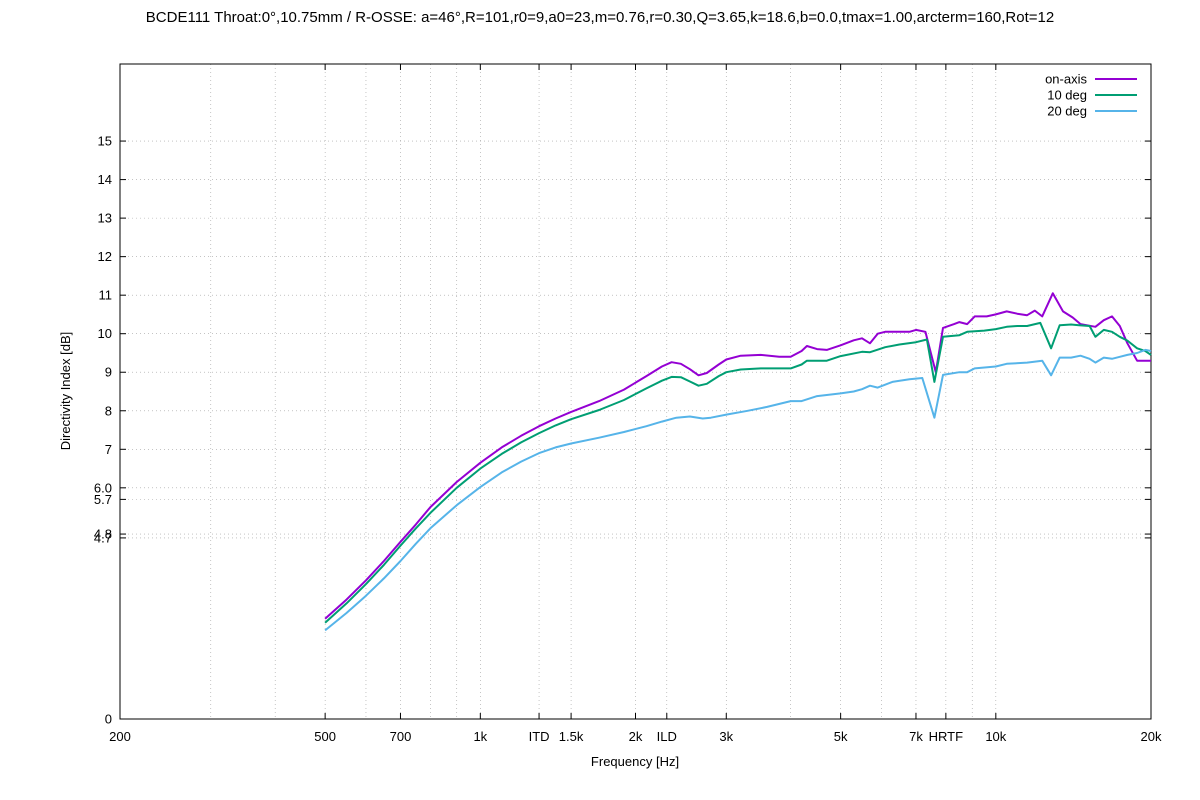 This screenshot has width=1200, height=800. What do you see at coordinates (65, 391) in the screenshot?
I see `y-axis-label: Directivity Index [dB]` at bounding box center [65, 391].